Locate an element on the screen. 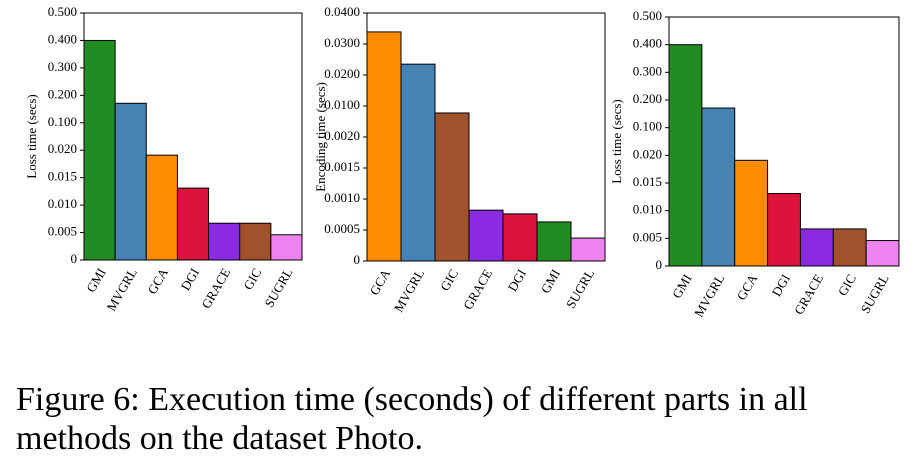  y-tick-label: 0.0005 is located at coordinates (342, 228).